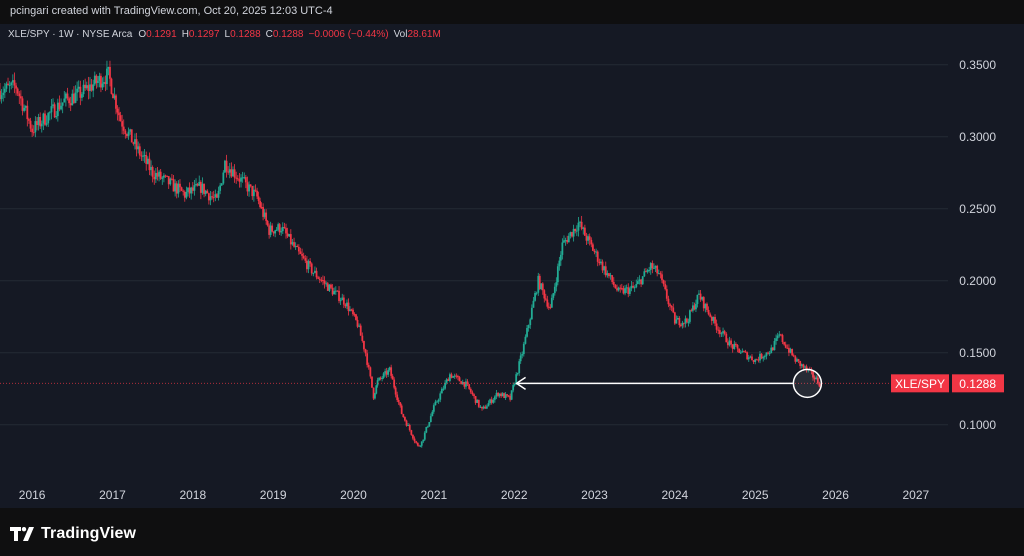 This screenshot has height=556, width=1024. Describe the element at coordinates (424, 34) in the screenshot. I see `legend-vol-value: 28.61M` at that location.